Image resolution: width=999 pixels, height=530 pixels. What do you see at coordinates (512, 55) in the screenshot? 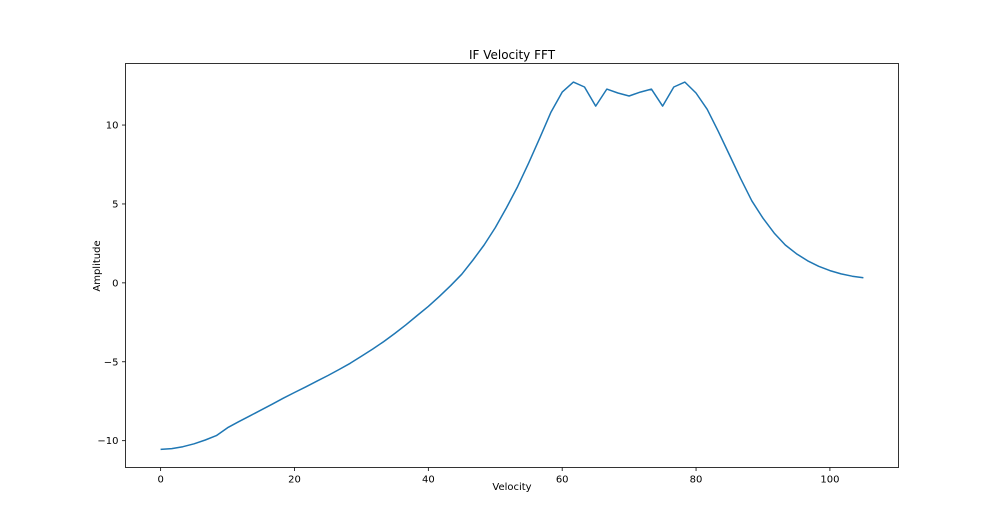
I see `chart-title: IF Velocity FFT` at bounding box center [512, 55].